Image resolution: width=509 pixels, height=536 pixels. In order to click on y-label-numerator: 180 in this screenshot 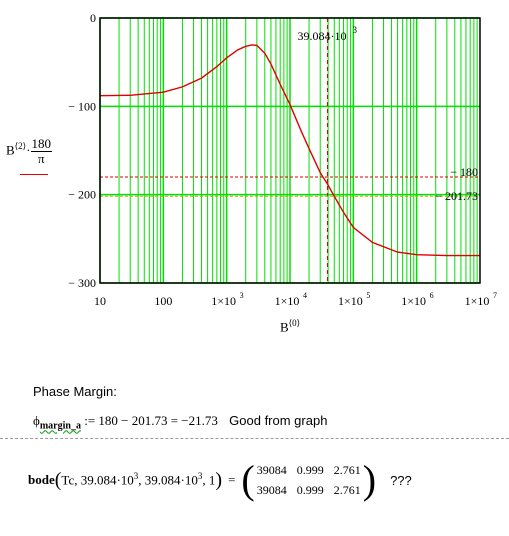, I will do `click(41, 144)`.